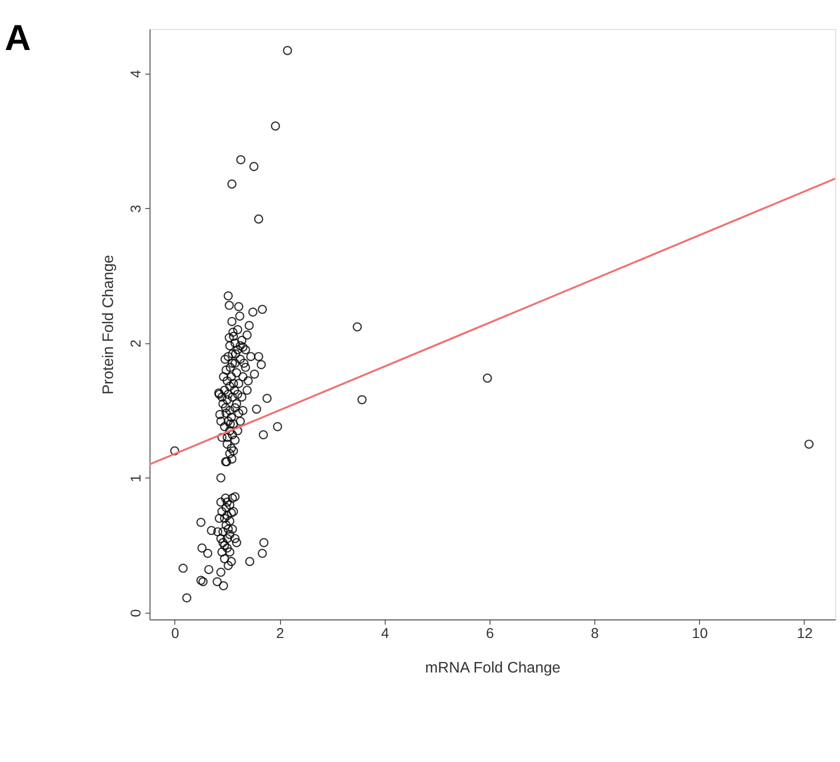 Image resolution: width=840 pixels, height=762 pixels. Describe the element at coordinates (493, 667) in the screenshot. I see `x-axis-title: mRNA Fold Change` at that location.